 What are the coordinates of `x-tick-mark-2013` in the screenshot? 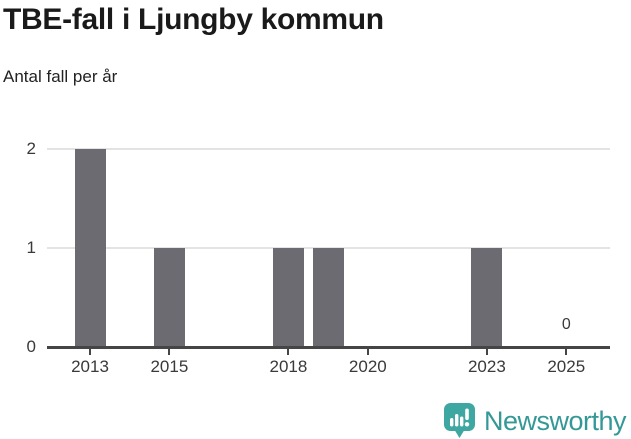 It's located at (90, 352).